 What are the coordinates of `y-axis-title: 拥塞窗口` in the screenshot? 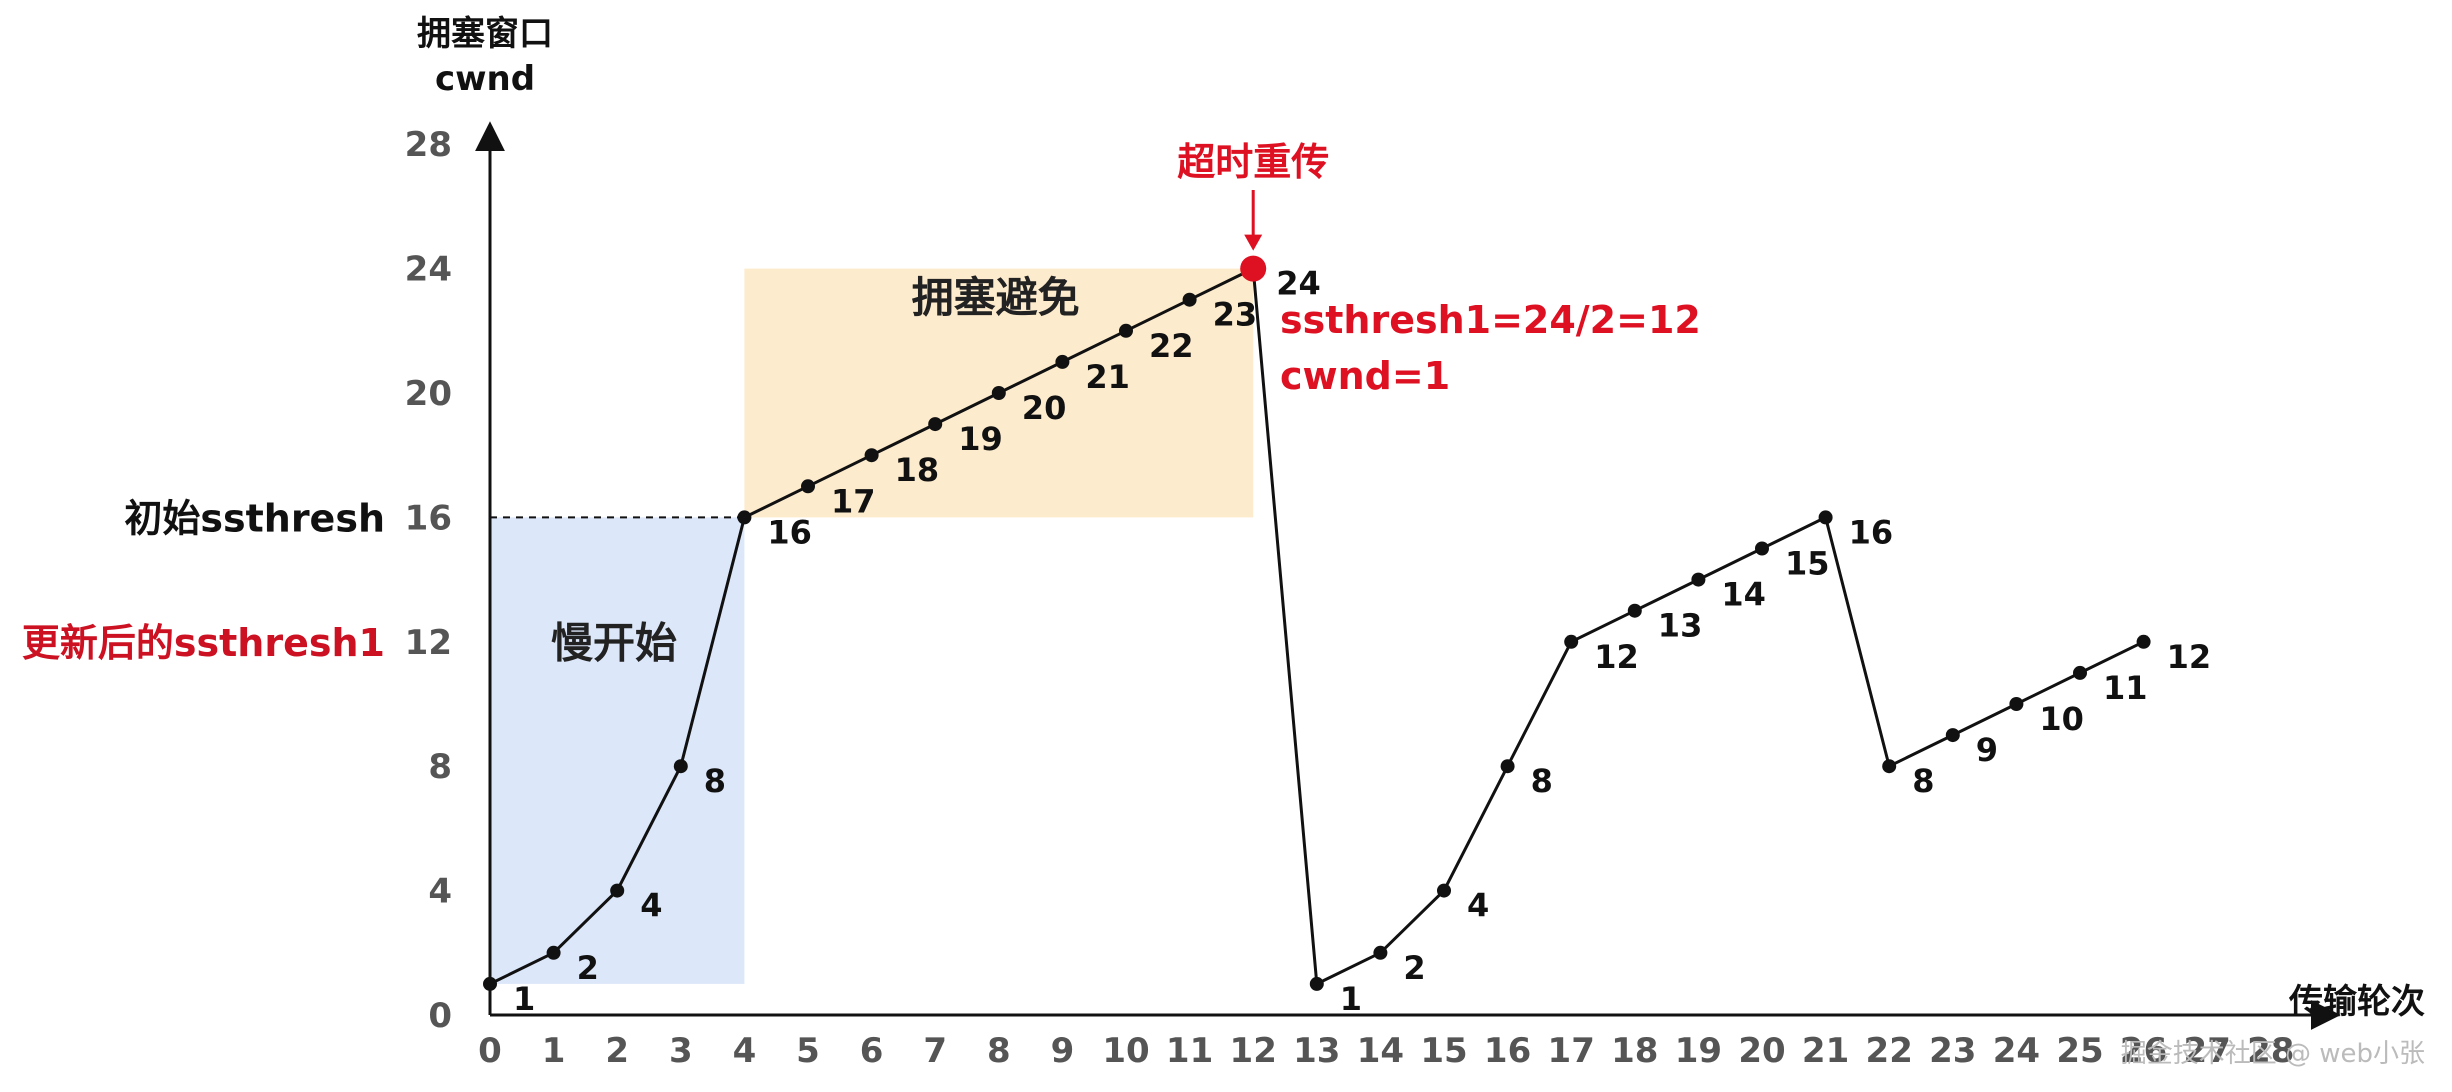 It's located at (485, 34).